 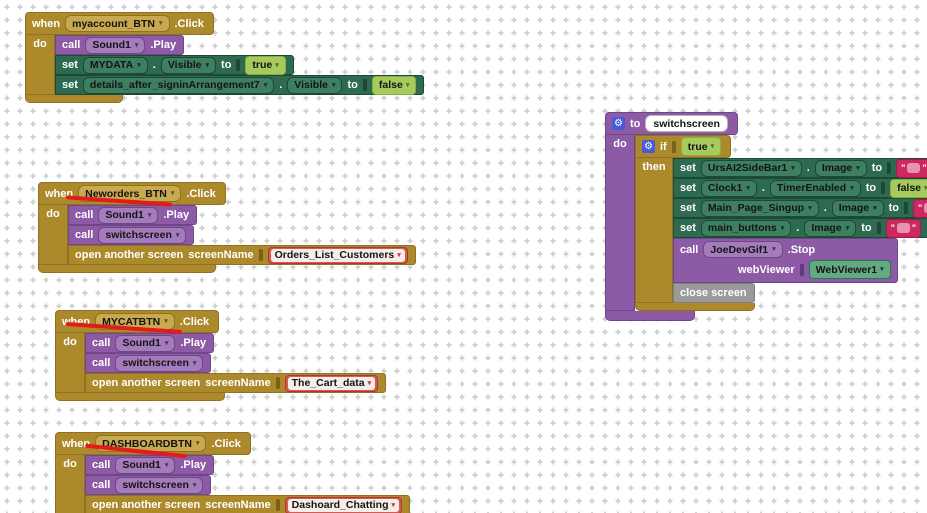 I want to click on screen-name-block: Dashoard_Chatting ▾, so click(x=343, y=504).